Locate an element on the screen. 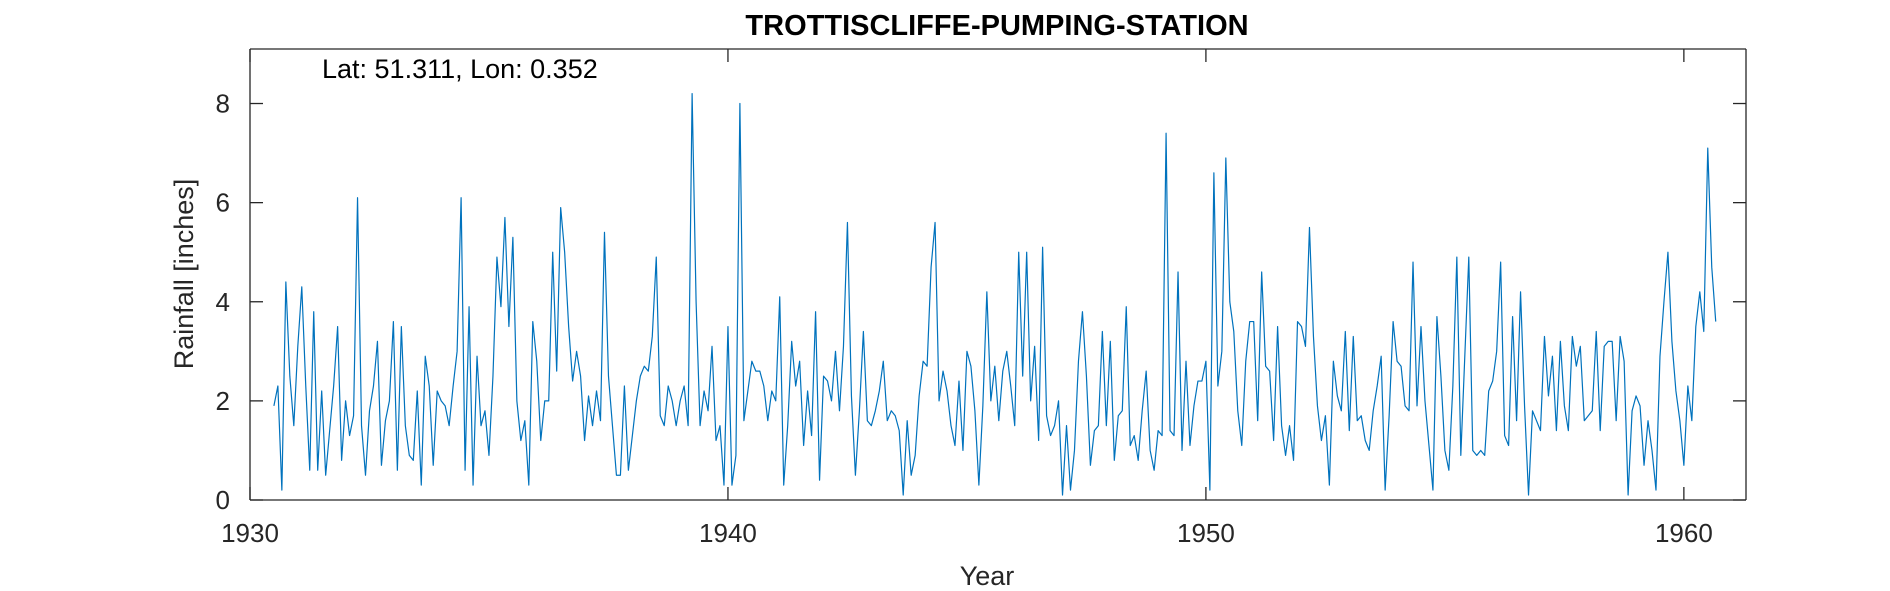 The width and height of the screenshot is (1890, 591). location-annotation: Lat: 51.311, Lon: 0.352 is located at coordinates (460, 69).